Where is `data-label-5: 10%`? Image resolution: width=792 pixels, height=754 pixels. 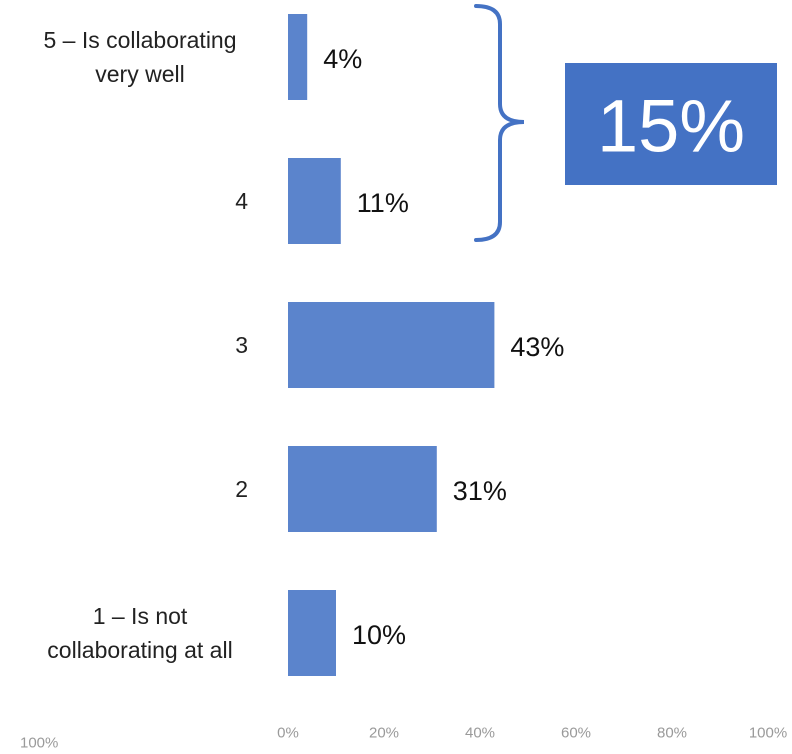 data-label-5: 10% is located at coordinates (379, 635).